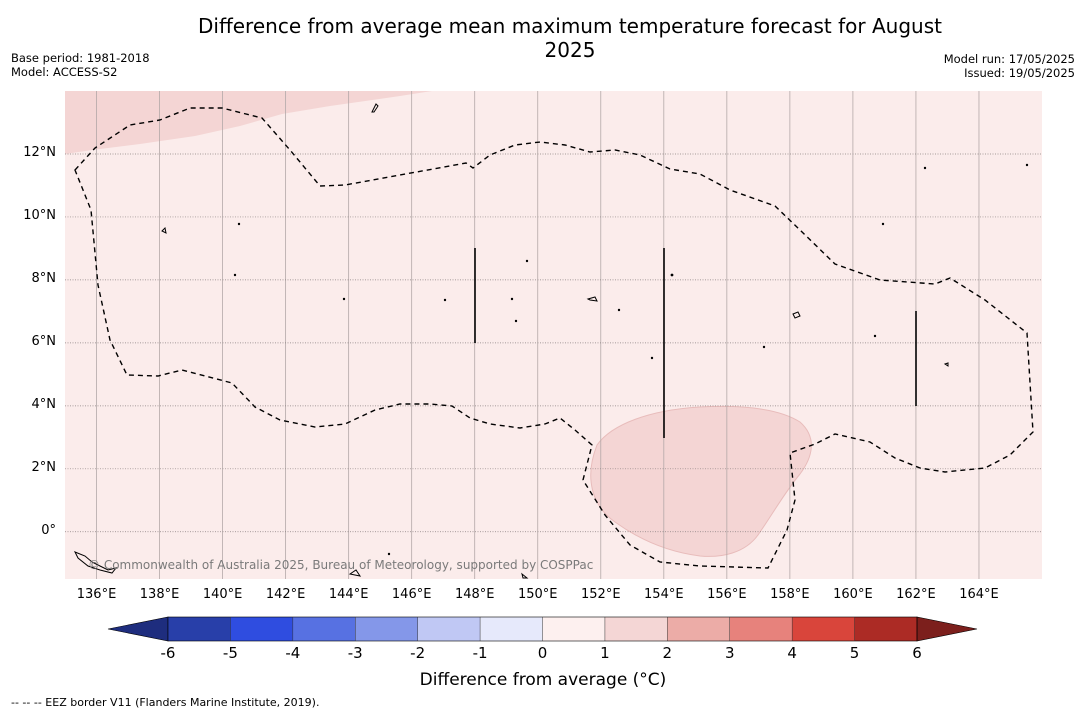  I want to click on x-tick-label: 146°E, so click(411, 594).